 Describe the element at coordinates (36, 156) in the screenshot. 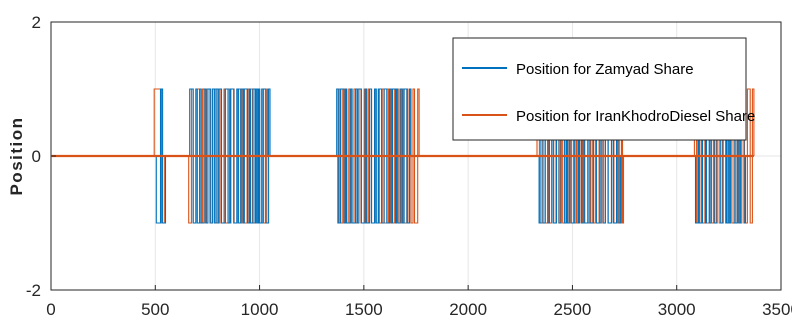

I see `y-tick-label: 0` at that location.